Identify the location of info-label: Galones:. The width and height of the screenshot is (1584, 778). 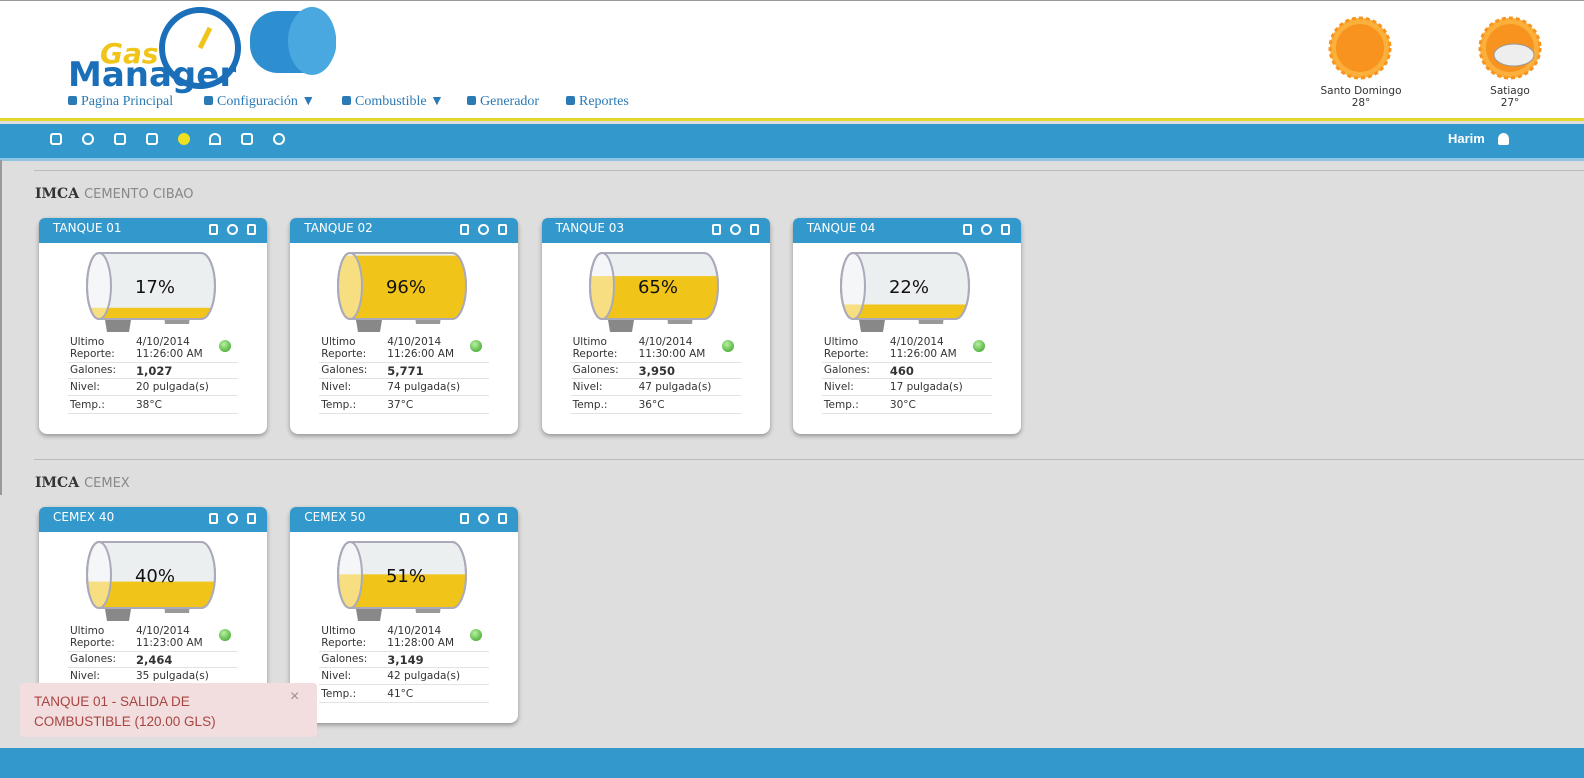
(595, 370).